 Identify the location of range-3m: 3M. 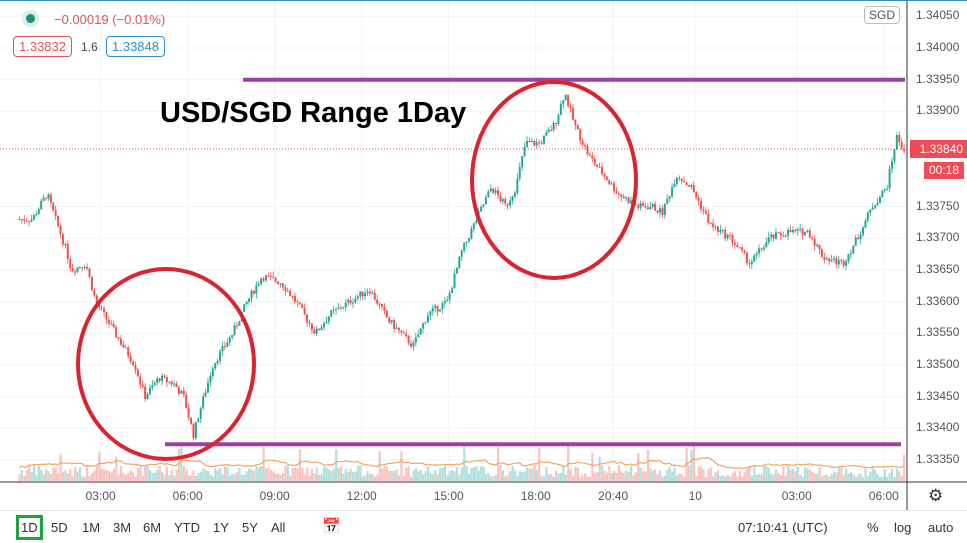
(122, 527).